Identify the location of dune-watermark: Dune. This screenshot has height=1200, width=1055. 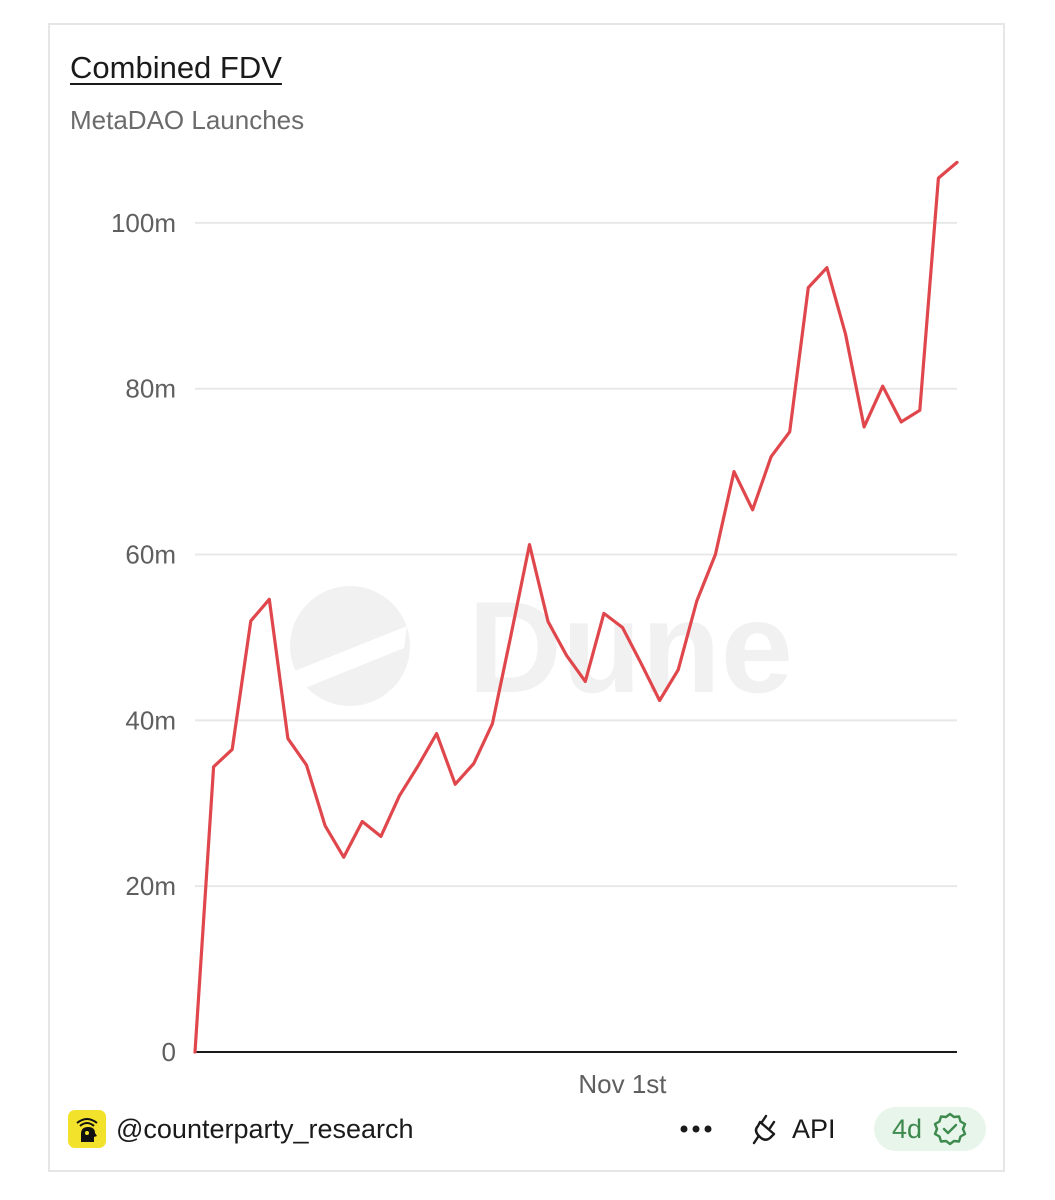
(541, 647).